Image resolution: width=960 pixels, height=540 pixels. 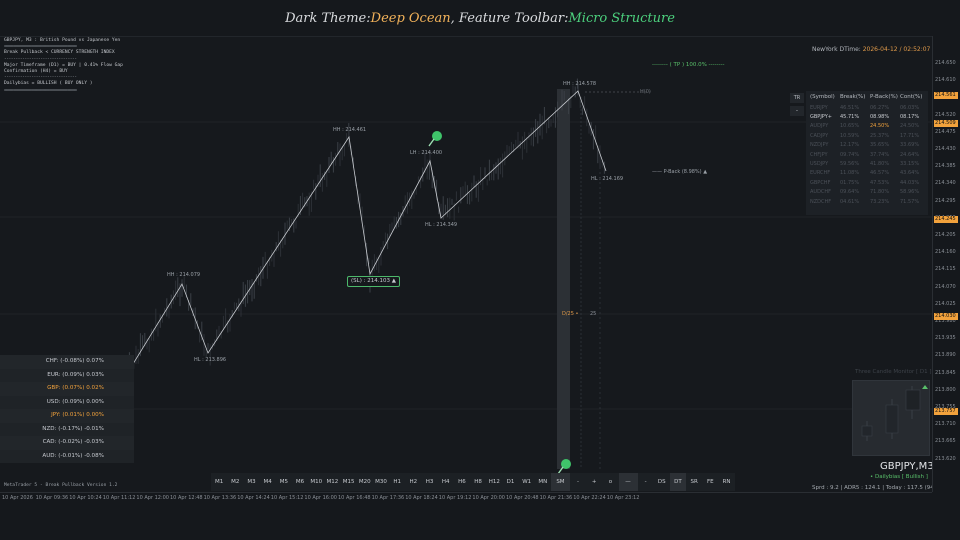 I want to click on newyork-time: NewYork DTime: 2026-04-12 / 02:52:07 PM, so click(x=876, y=49).